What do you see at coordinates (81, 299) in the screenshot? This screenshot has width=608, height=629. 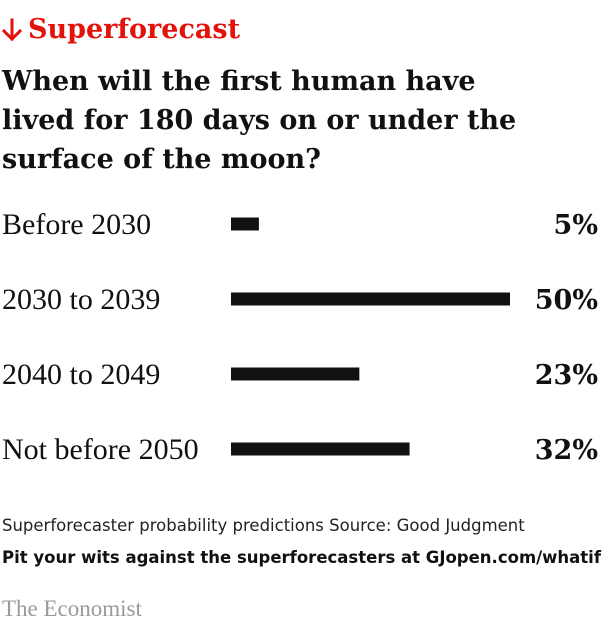 I see `category-label: 2030 to 2039` at bounding box center [81, 299].